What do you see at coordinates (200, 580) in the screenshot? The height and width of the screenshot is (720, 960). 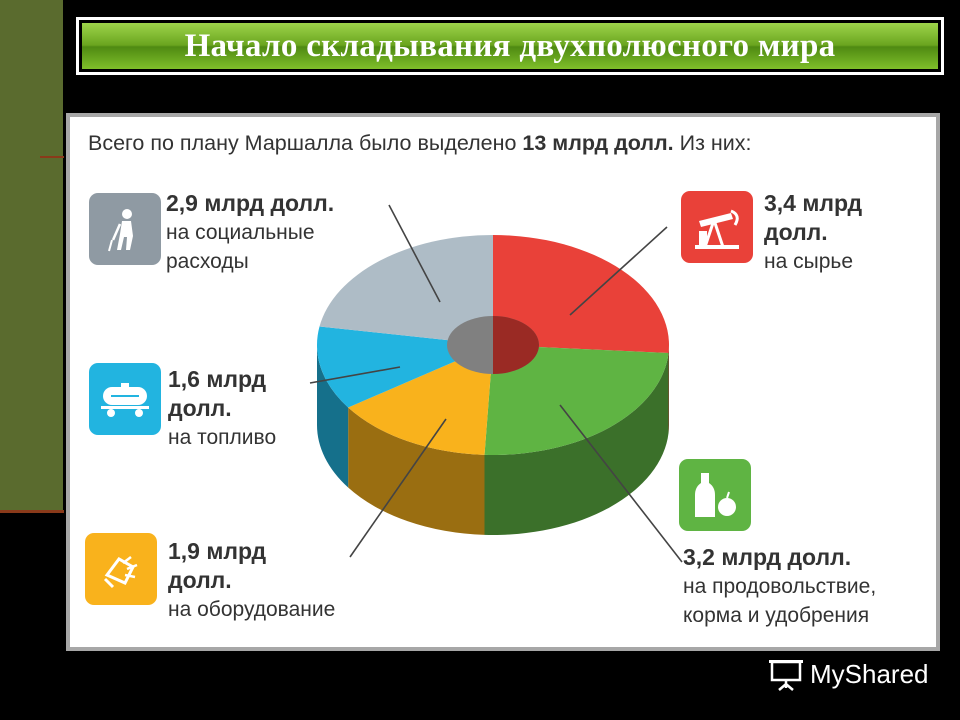 I see `value-equipment-2: долл.` at bounding box center [200, 580].